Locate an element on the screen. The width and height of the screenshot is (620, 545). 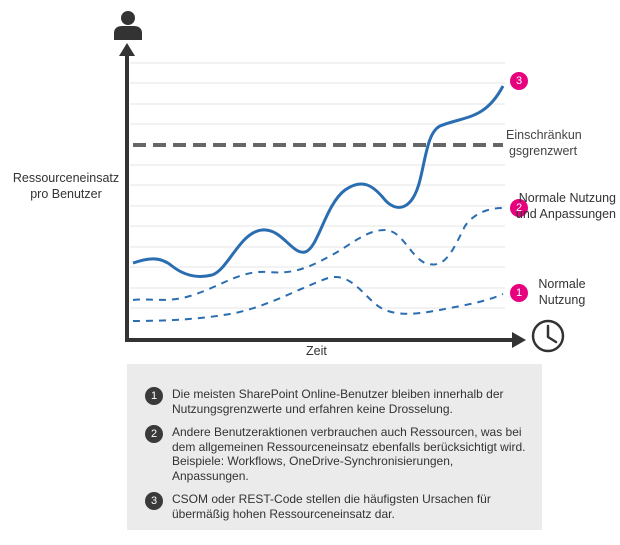
series-1-badge: 1 is located at coordinates (519, 293).